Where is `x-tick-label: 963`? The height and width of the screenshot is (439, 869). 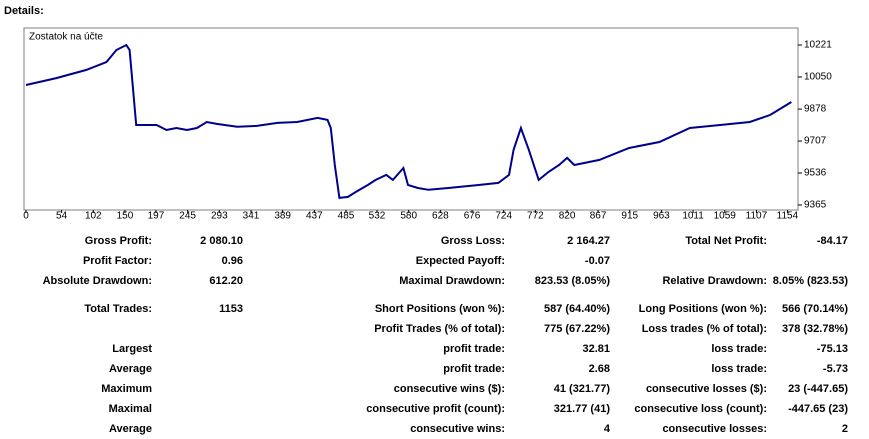 x-tick-label: 963 is located at coordinates (661, 216).